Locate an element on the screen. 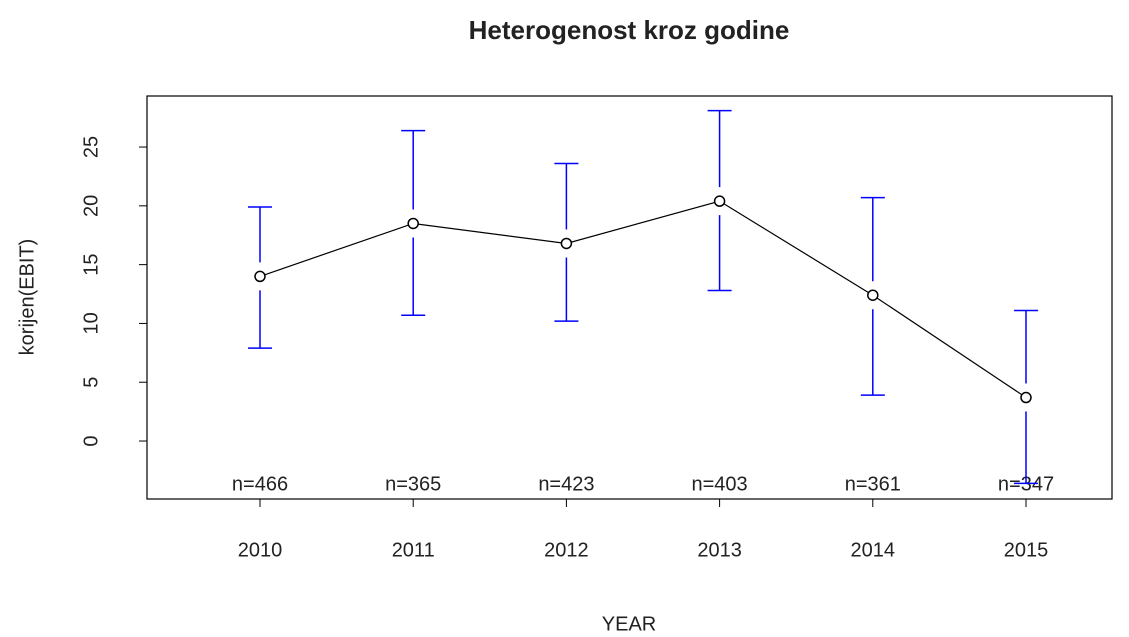 This screenshot has height=637, width=1129. y-tick-label: 20 is located at coordinates (91, 206).